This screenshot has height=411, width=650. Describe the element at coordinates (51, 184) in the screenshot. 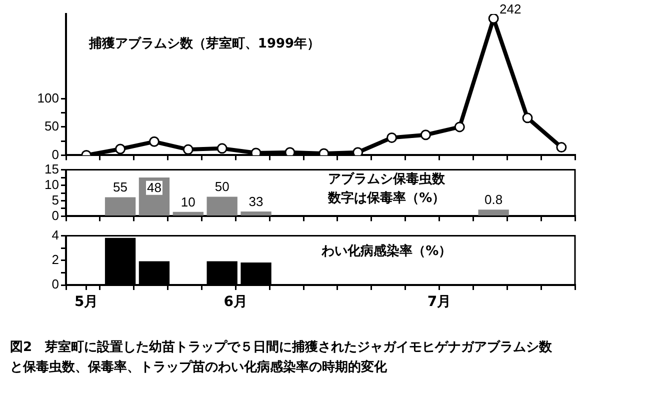

I see `y-tick-label: 10` at that location.